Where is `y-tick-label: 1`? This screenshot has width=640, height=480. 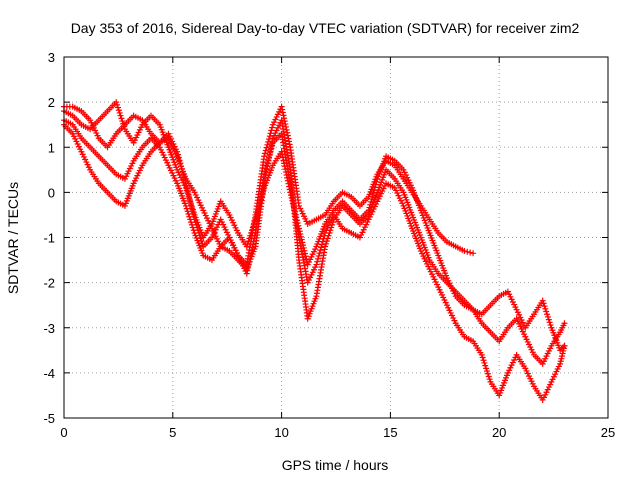 y-tick-label: 1 is located at coordinates (51, 147).